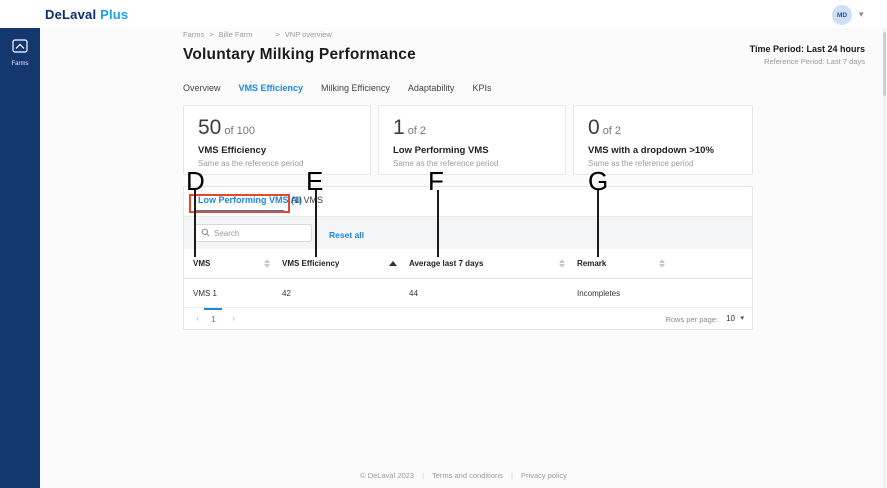  What do you see at coordinates (598, 223) in the screenshot?
I see `annotation-line-g` at bounding box center [598, 223].